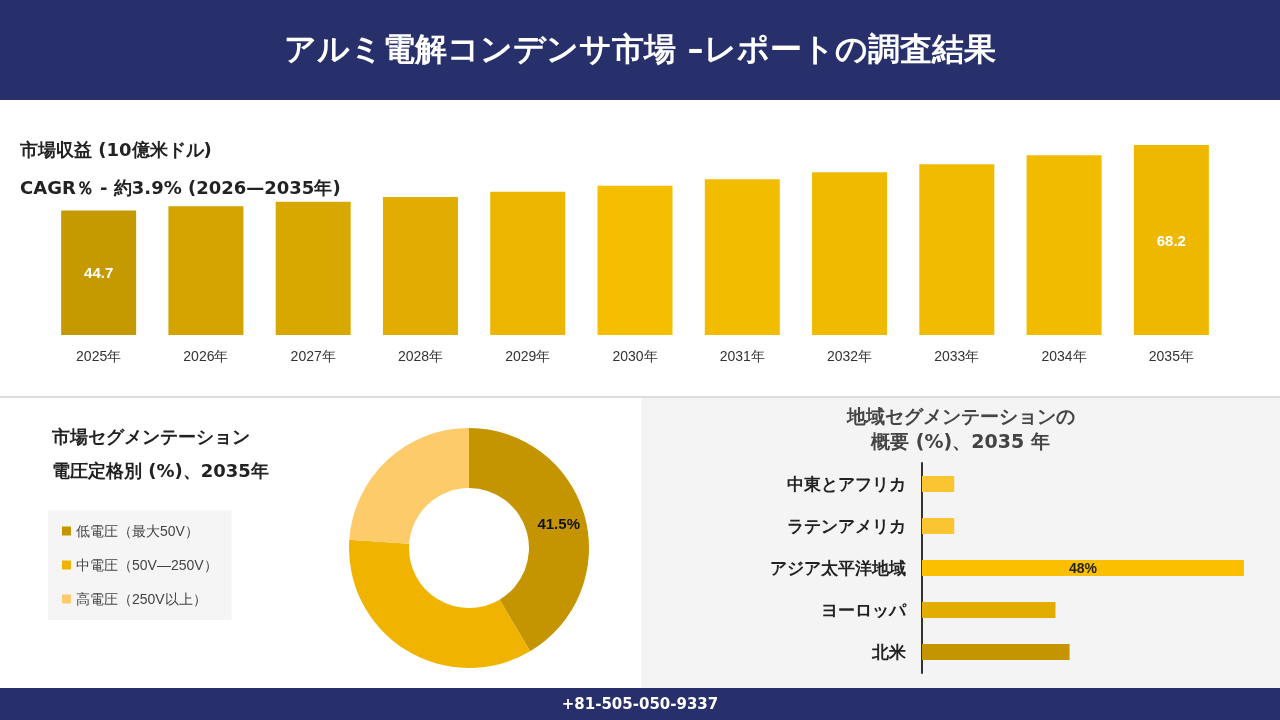  Describe the element at coordinates (846, 526) in the screenshot. I see `y-tick-label: ラテンアメリカ` at that location.